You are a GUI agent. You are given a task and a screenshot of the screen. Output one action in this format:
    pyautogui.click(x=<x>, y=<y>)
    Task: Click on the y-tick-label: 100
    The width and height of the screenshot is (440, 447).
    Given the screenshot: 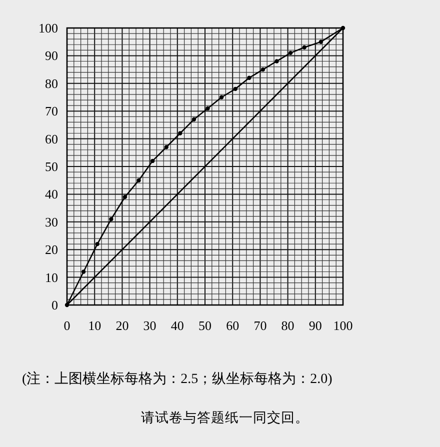 What is the action you would take?
    pyautogui.click(x=48, y=28)
    